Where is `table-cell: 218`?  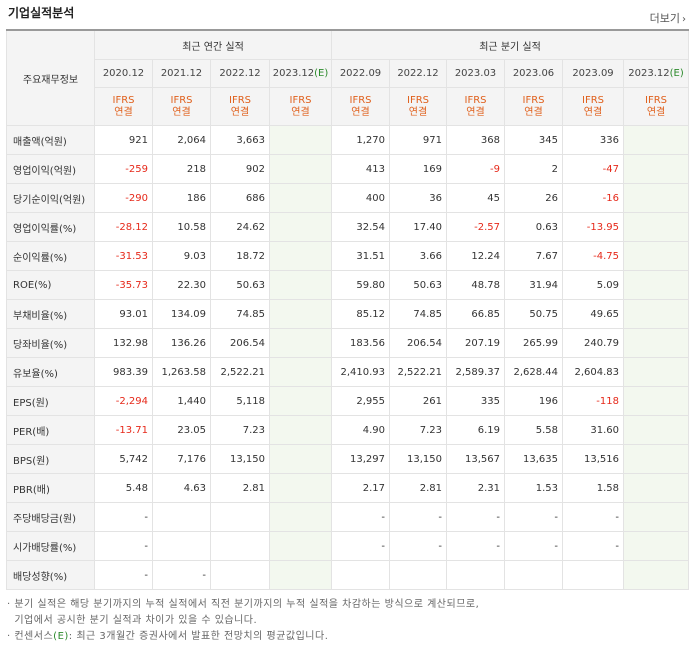 table-cell: 218 is located at coordinates (181, 169).